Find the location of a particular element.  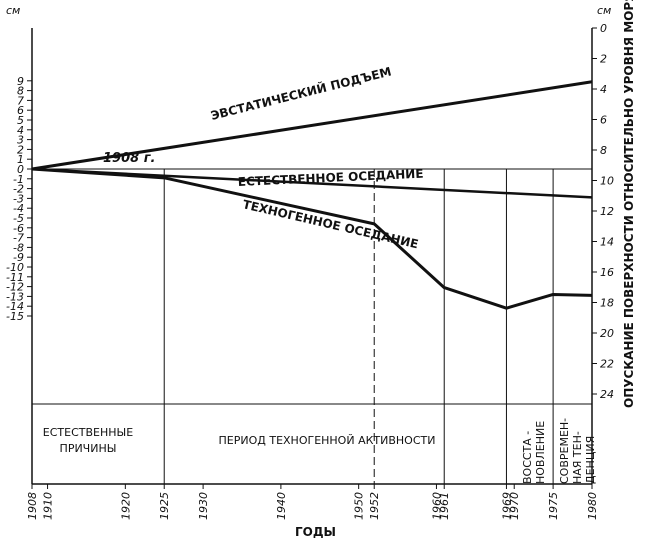

left-tick-label: -9 is located at coordinates (18, 257).